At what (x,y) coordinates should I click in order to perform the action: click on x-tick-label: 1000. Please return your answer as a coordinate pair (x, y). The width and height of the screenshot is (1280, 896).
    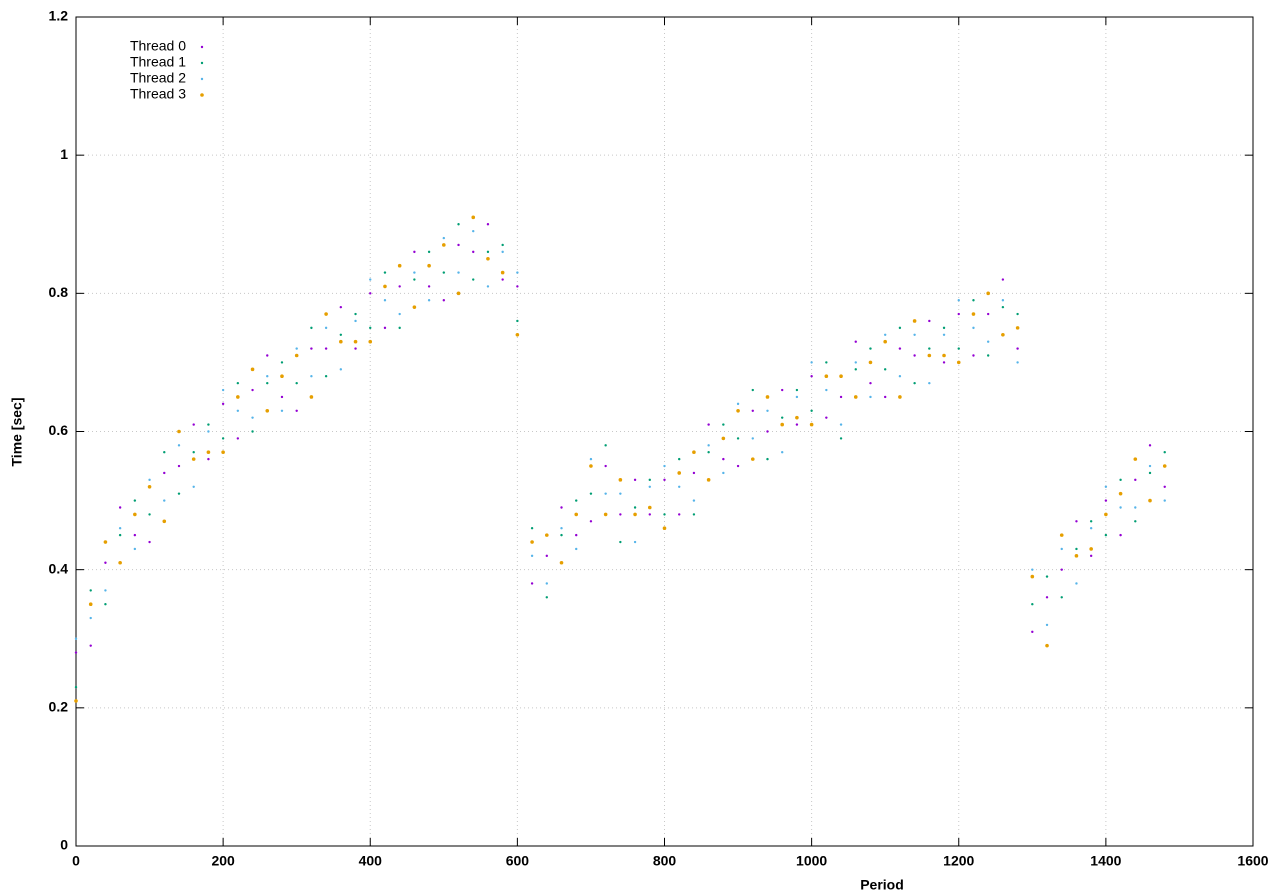
    Looking at the image, I should click on (811, 861).